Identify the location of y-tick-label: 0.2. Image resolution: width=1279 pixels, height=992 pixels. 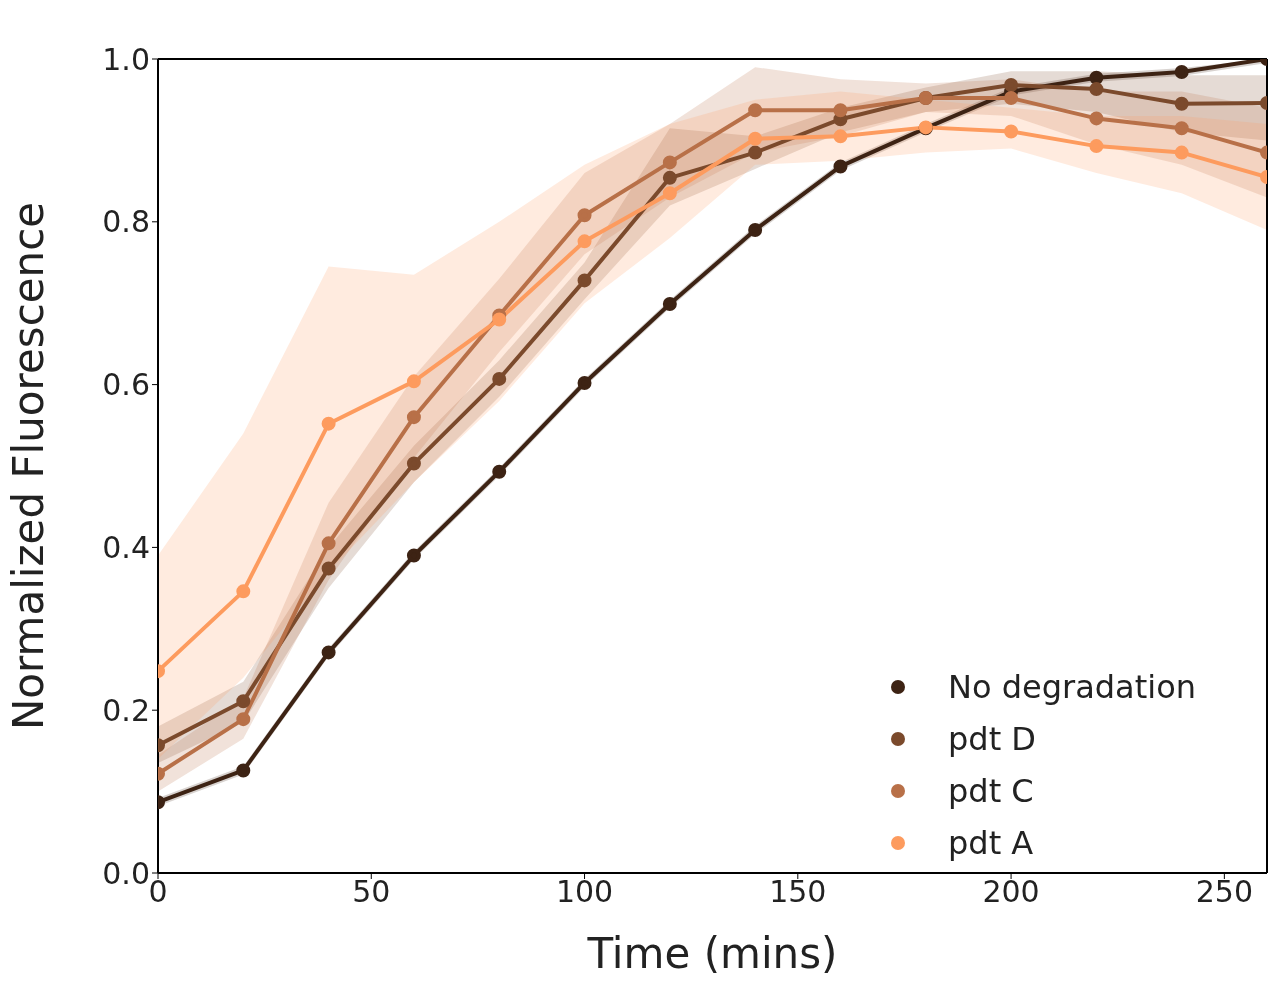
(126, 710).